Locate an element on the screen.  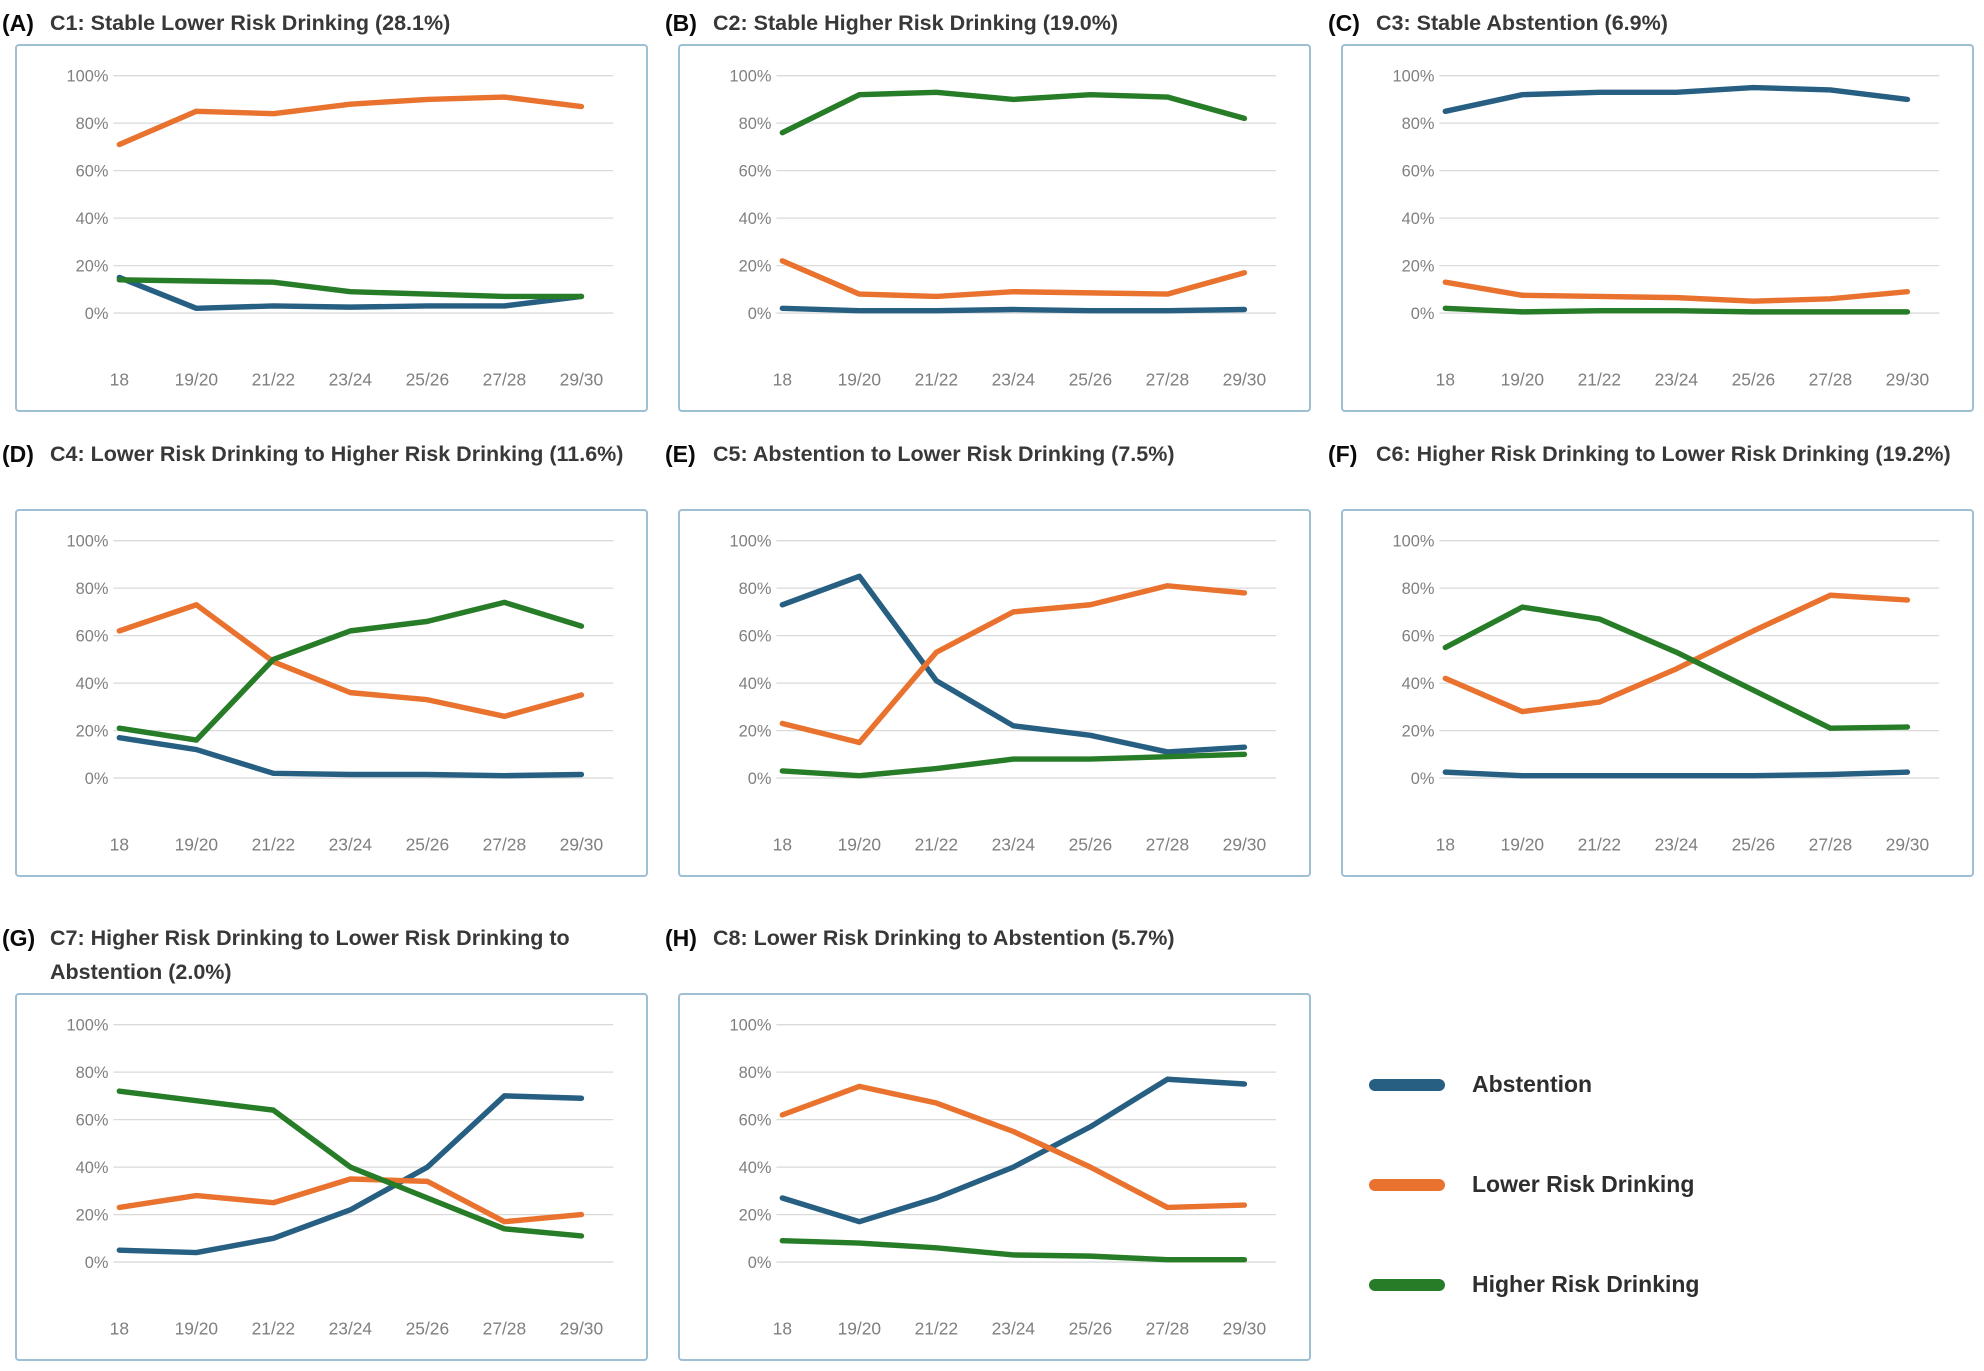
legend-item-higher-risk: Higher Risk Drinking is located at coordinates (1671, 1284).